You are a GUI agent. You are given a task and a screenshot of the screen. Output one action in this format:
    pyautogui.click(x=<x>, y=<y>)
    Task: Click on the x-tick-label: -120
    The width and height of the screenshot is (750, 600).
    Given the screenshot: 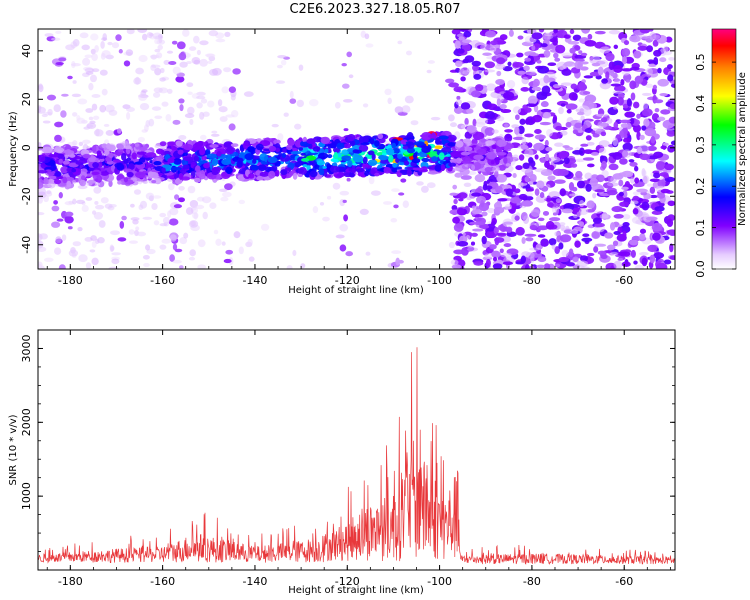 What is the action you would take?
    pyautogui.click(x=347, y=581)
    